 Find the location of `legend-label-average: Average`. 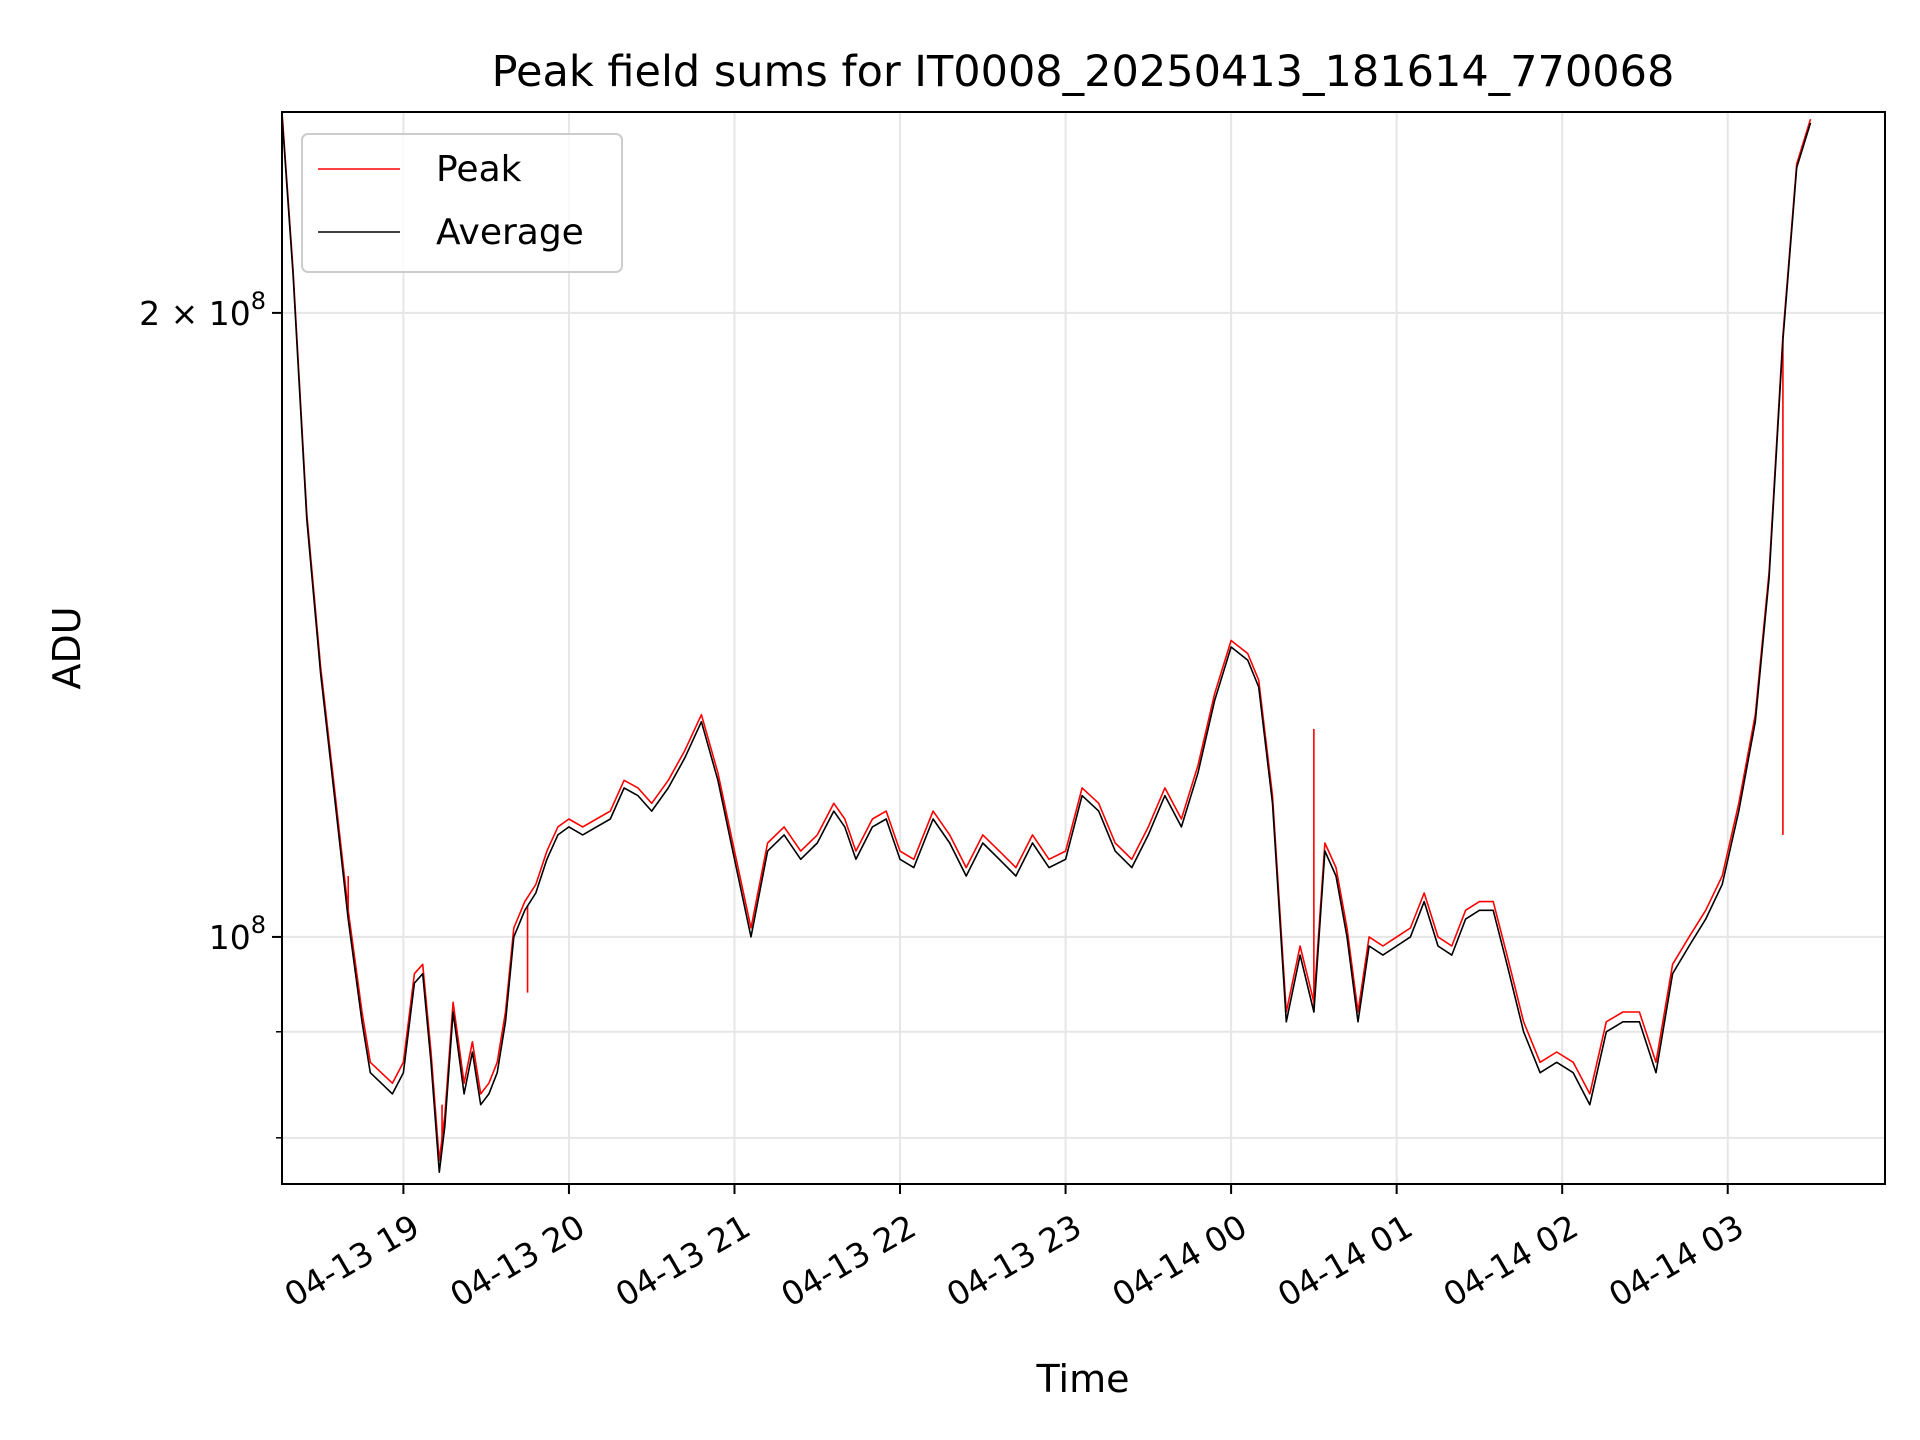

legend-label-average: Average is located at coordinates (510, 232).